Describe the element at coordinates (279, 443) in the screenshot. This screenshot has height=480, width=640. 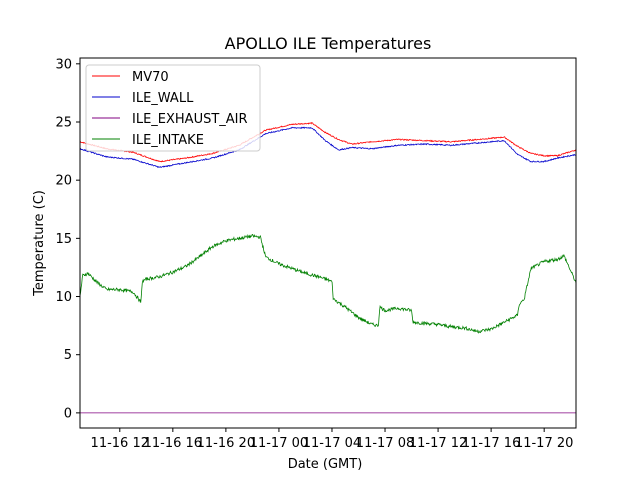
I see `x-tick-label: 11-17 00` at that location.